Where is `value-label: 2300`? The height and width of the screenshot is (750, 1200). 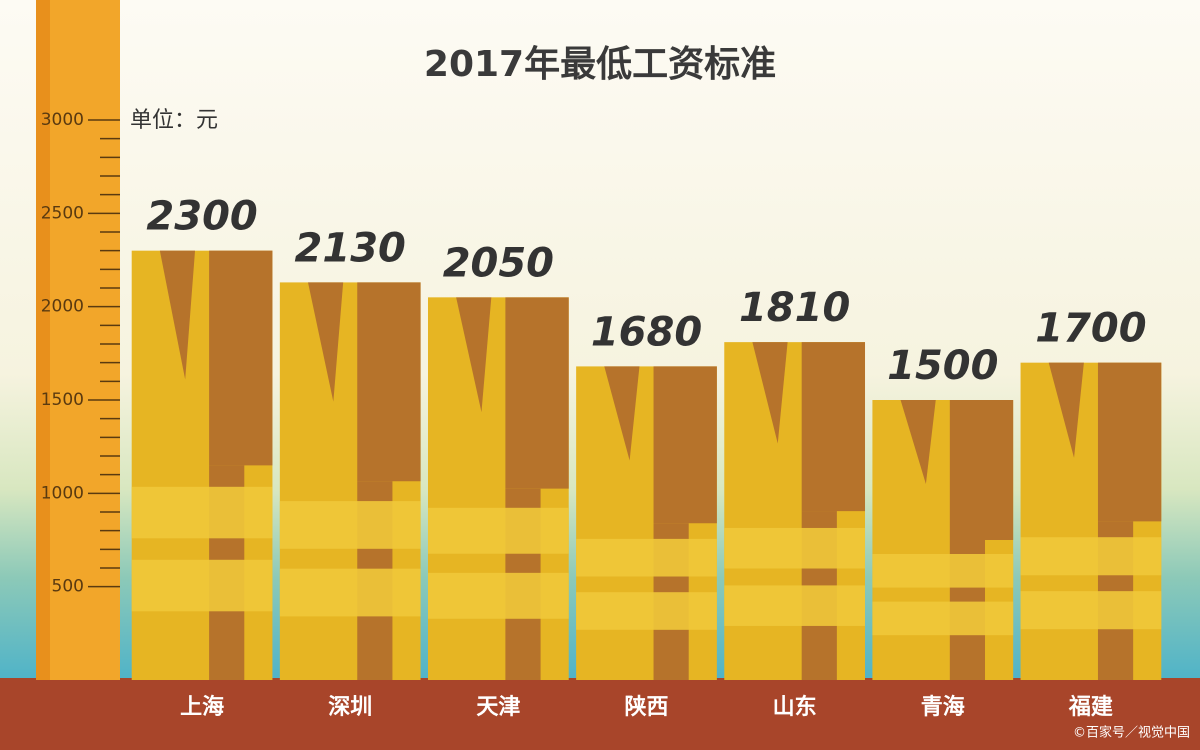 value-label: 2300 is located at coordinates (201, 217).